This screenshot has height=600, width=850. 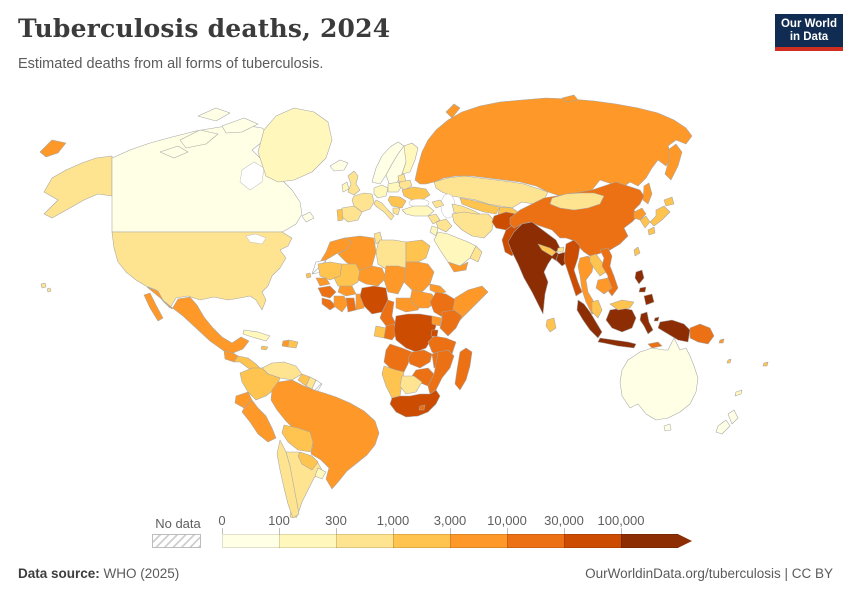 I want to click on country-malaysia-peninsula, so click(x=597, y=309).